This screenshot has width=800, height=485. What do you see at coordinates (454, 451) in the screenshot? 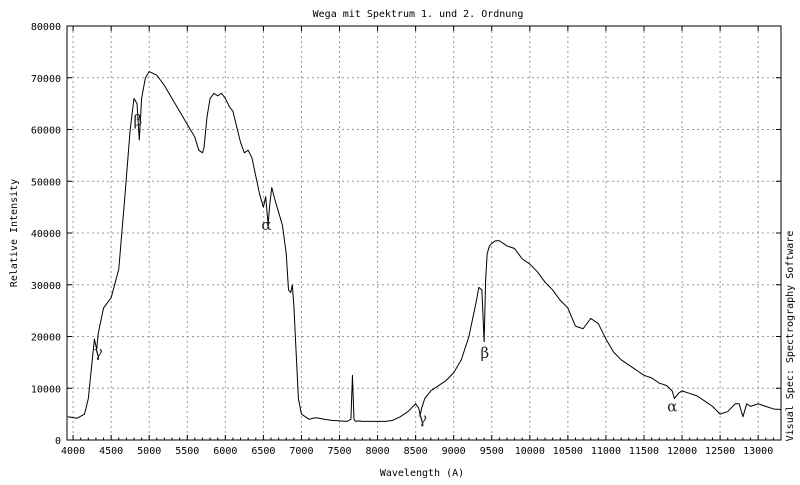
I see `x-tick-label: 9000` at bounding box center [454, 451].